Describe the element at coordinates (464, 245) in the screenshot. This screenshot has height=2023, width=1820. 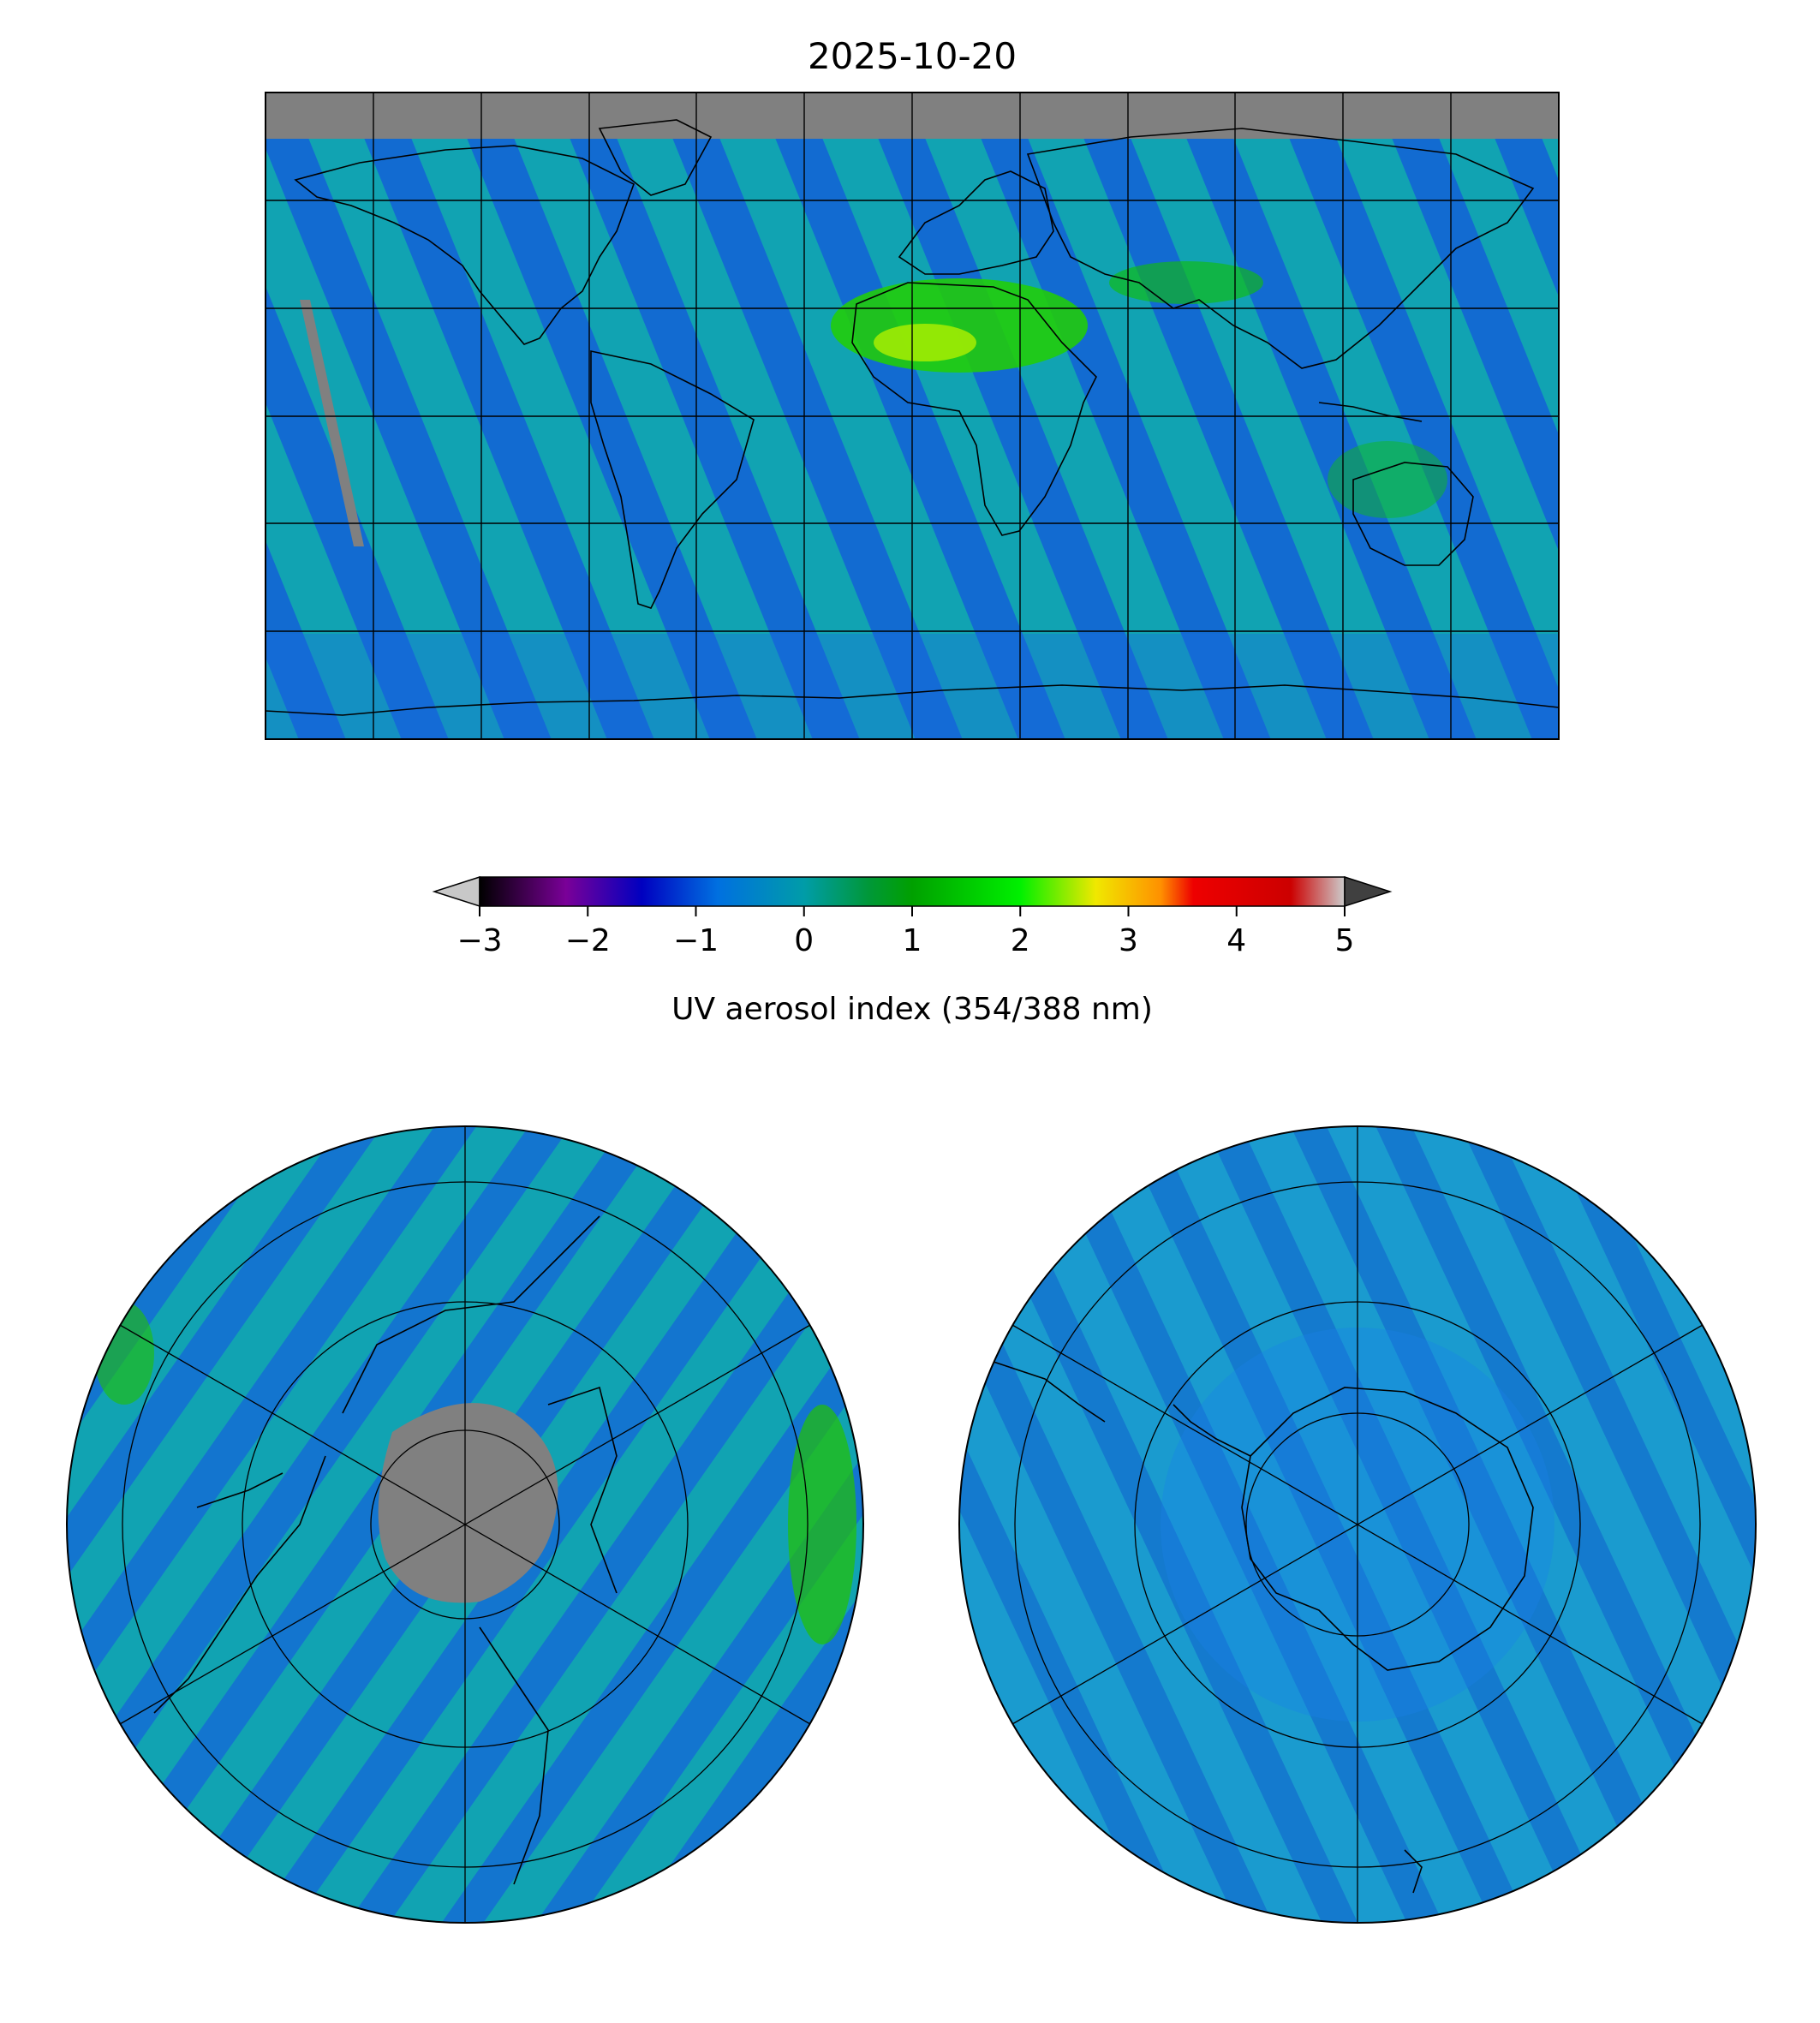
I see `coast-north-america` at that location.